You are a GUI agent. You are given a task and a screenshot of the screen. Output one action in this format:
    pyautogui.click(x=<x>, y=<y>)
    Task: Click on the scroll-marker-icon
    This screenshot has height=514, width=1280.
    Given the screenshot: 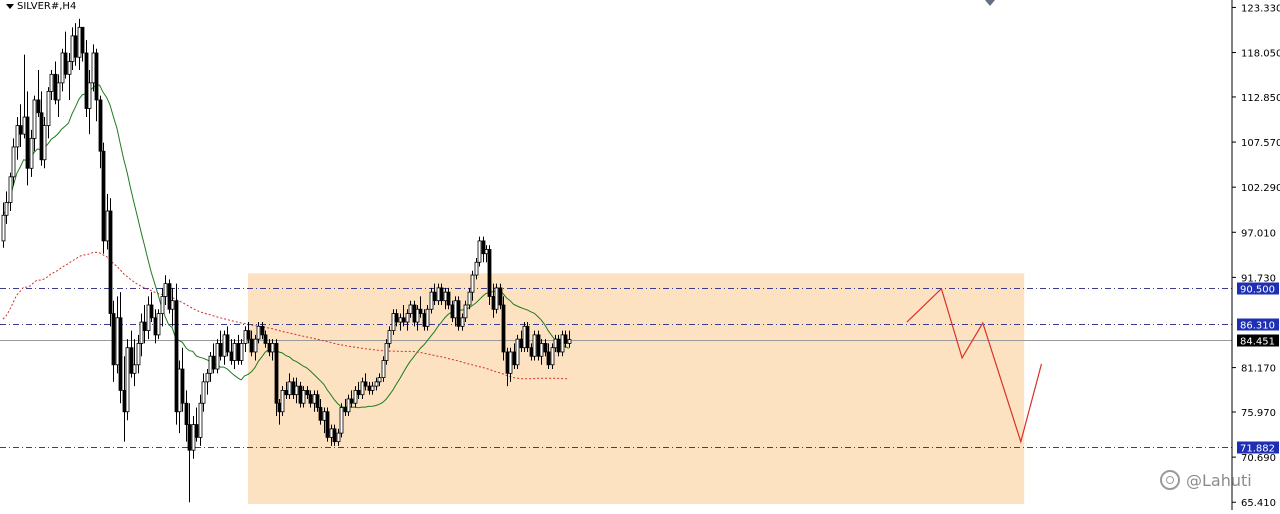 What is the action you would take?
    pyautogui.click(x=990, y=3)
    